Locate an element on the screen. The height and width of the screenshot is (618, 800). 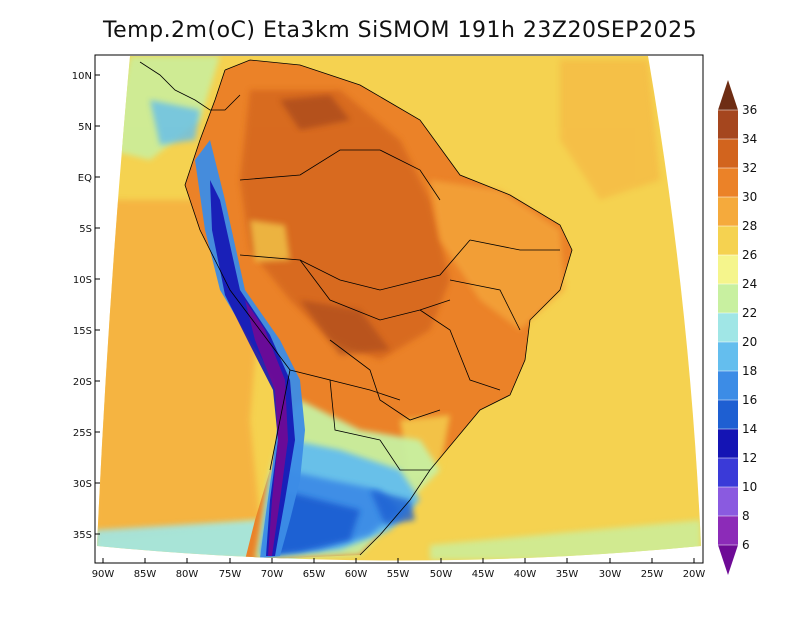
lon-label: 55W is located at coordinates (398, 574).